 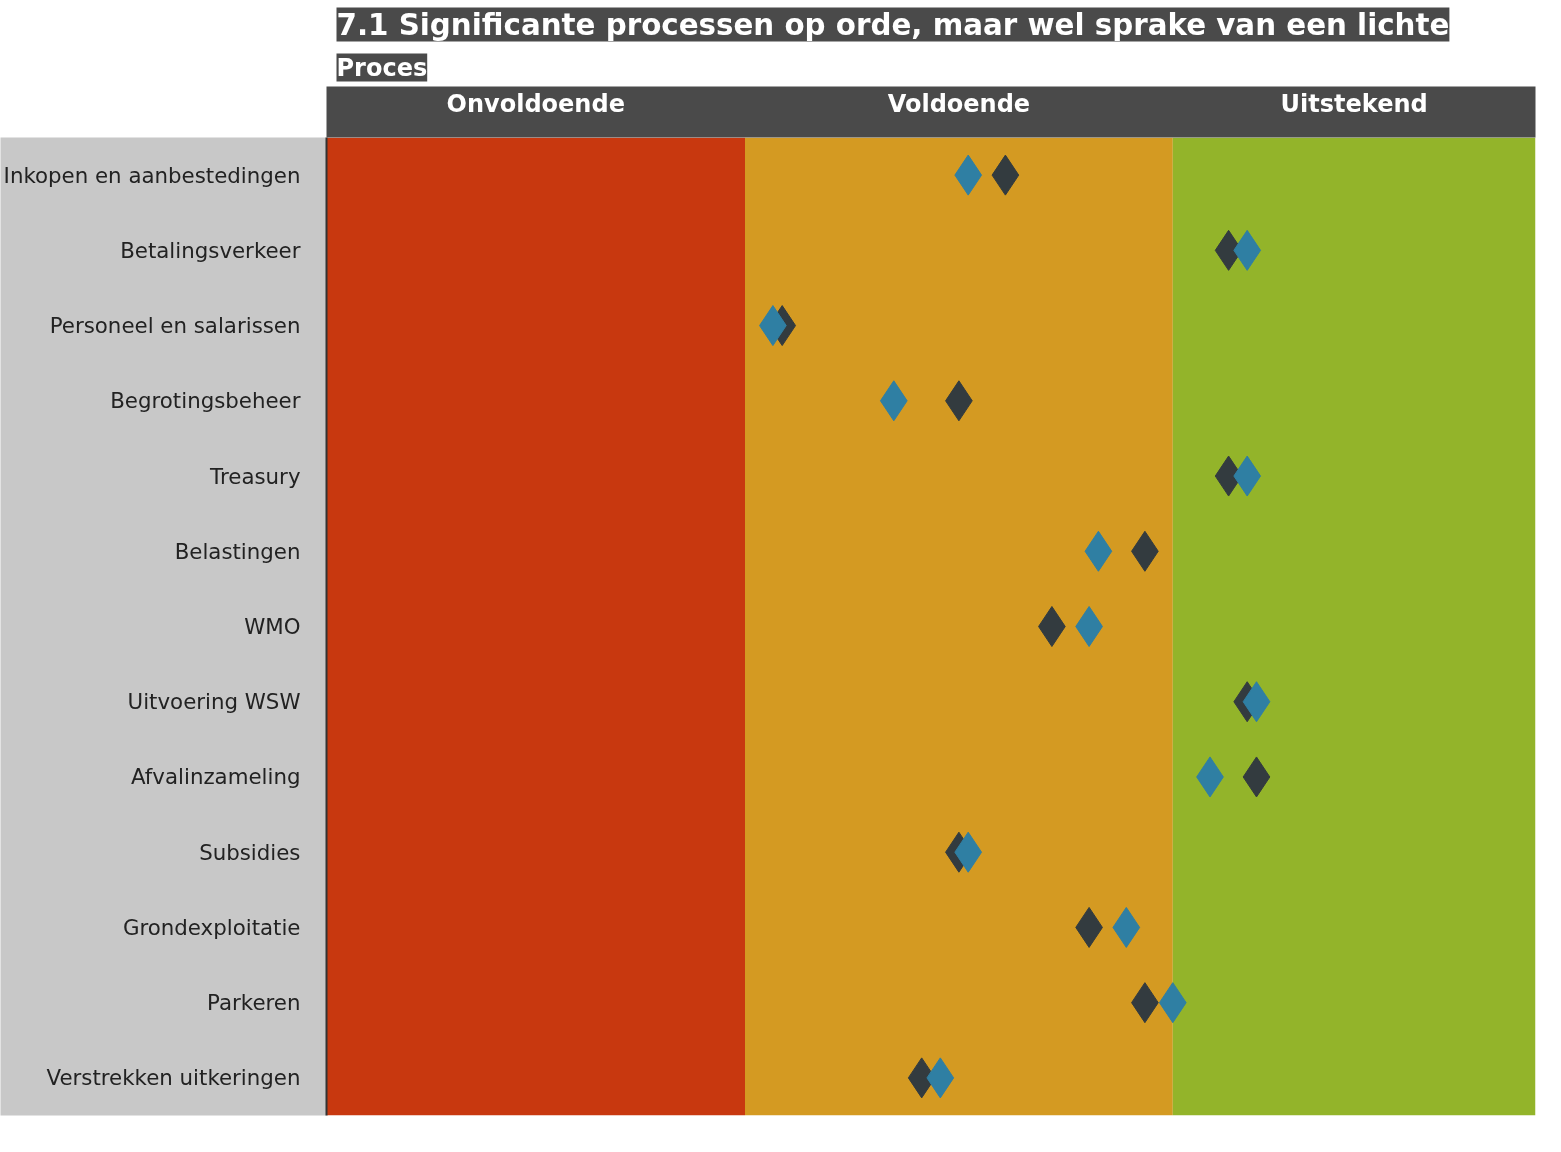 What do you see at coordinates (893, 24) in the screenshot?
I see `chart-title: 7.1 Significante processen op orde, maar wel sprake van een lichte` at bounding box center [893, 24].